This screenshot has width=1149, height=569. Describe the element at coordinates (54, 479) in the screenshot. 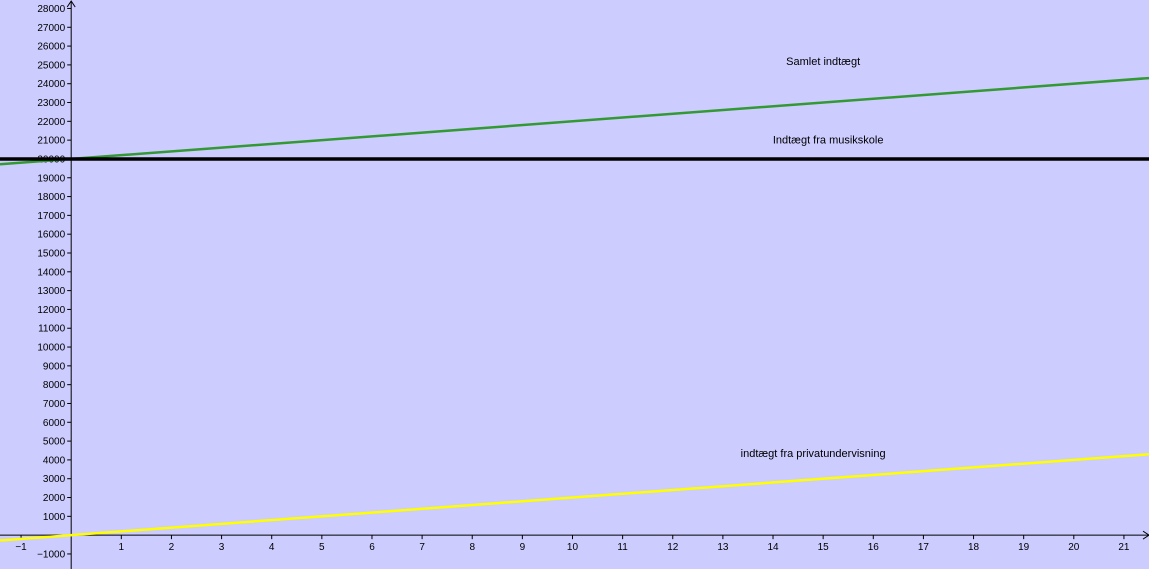

I see `y-tick-label: 3000` at that location.